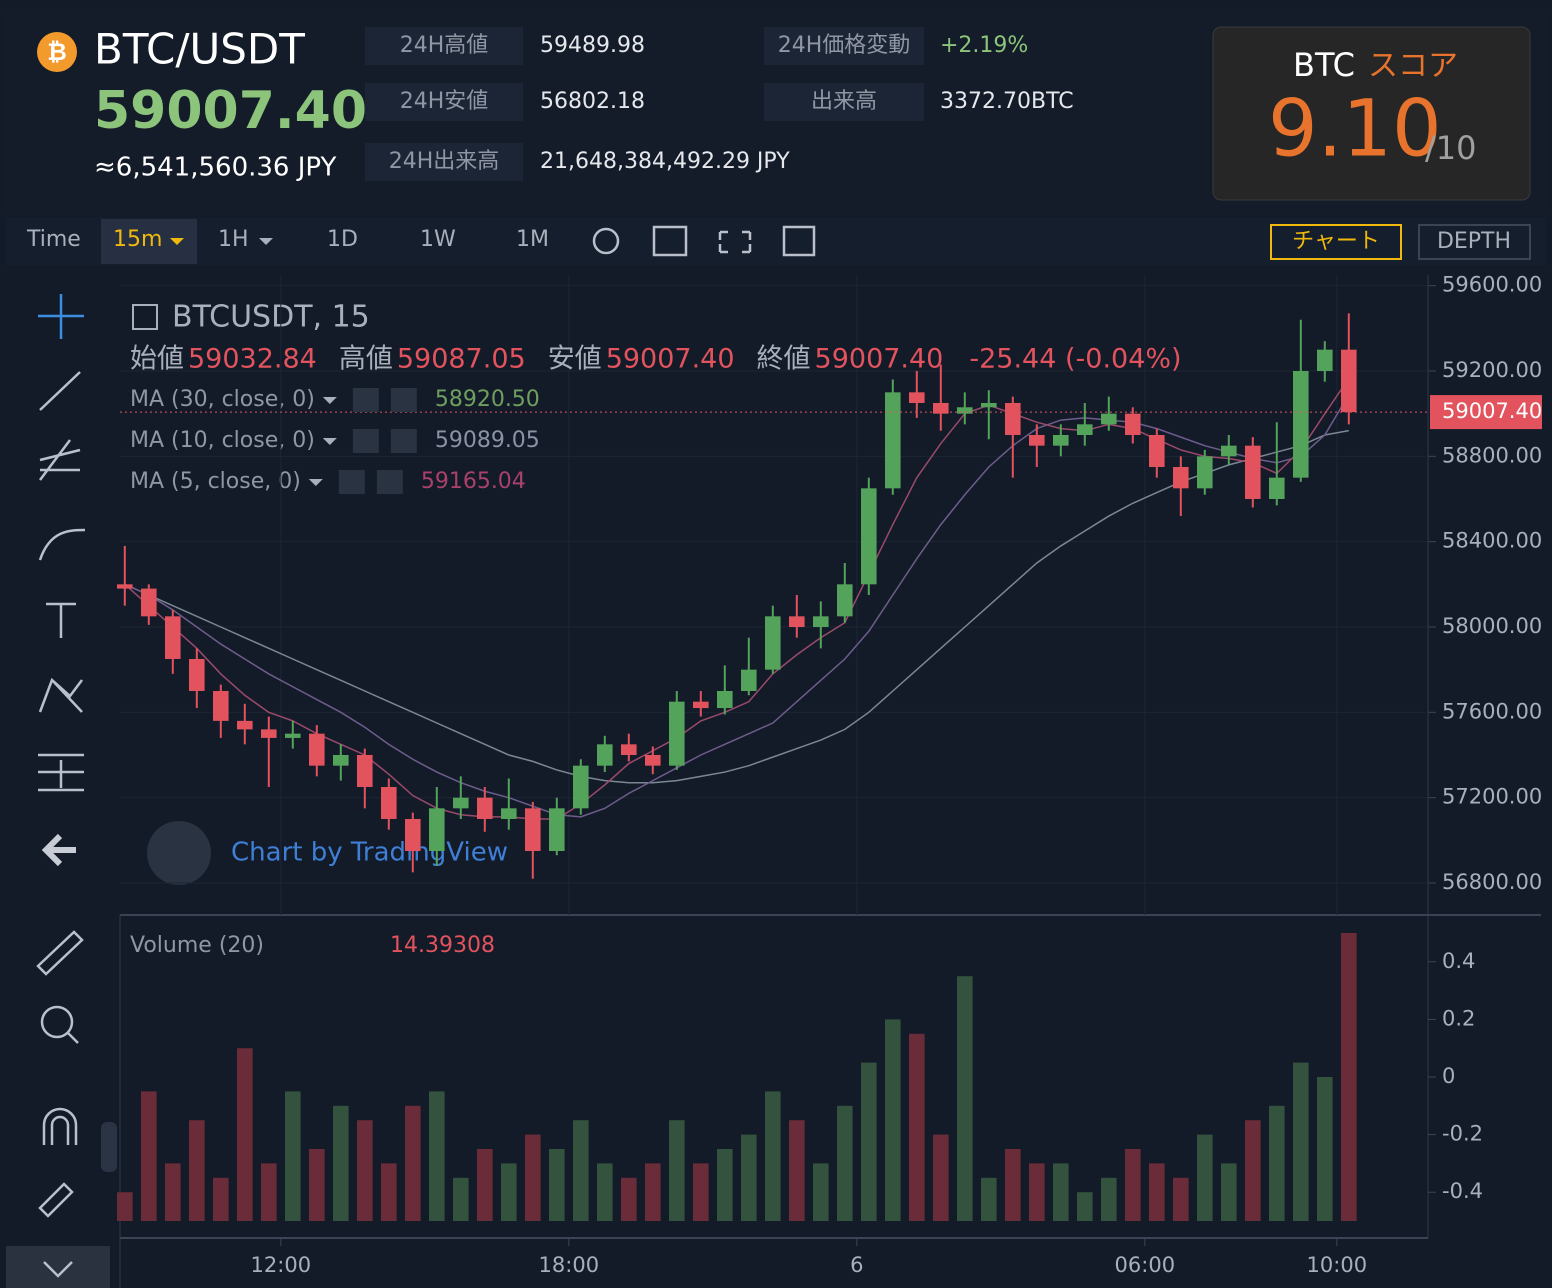  I want to click on crosshair-tool, so click(61, 316).